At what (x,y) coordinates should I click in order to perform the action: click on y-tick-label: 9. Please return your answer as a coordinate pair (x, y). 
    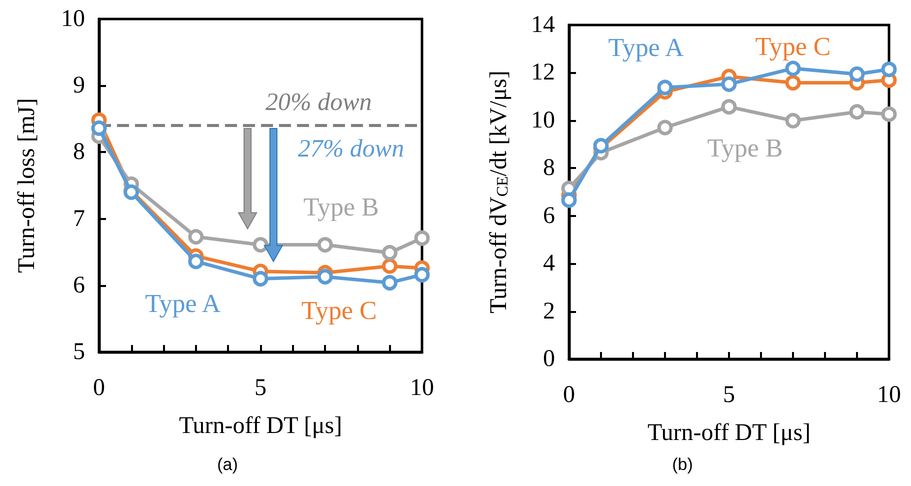
    Looking at the image, I should click on (79, 85).